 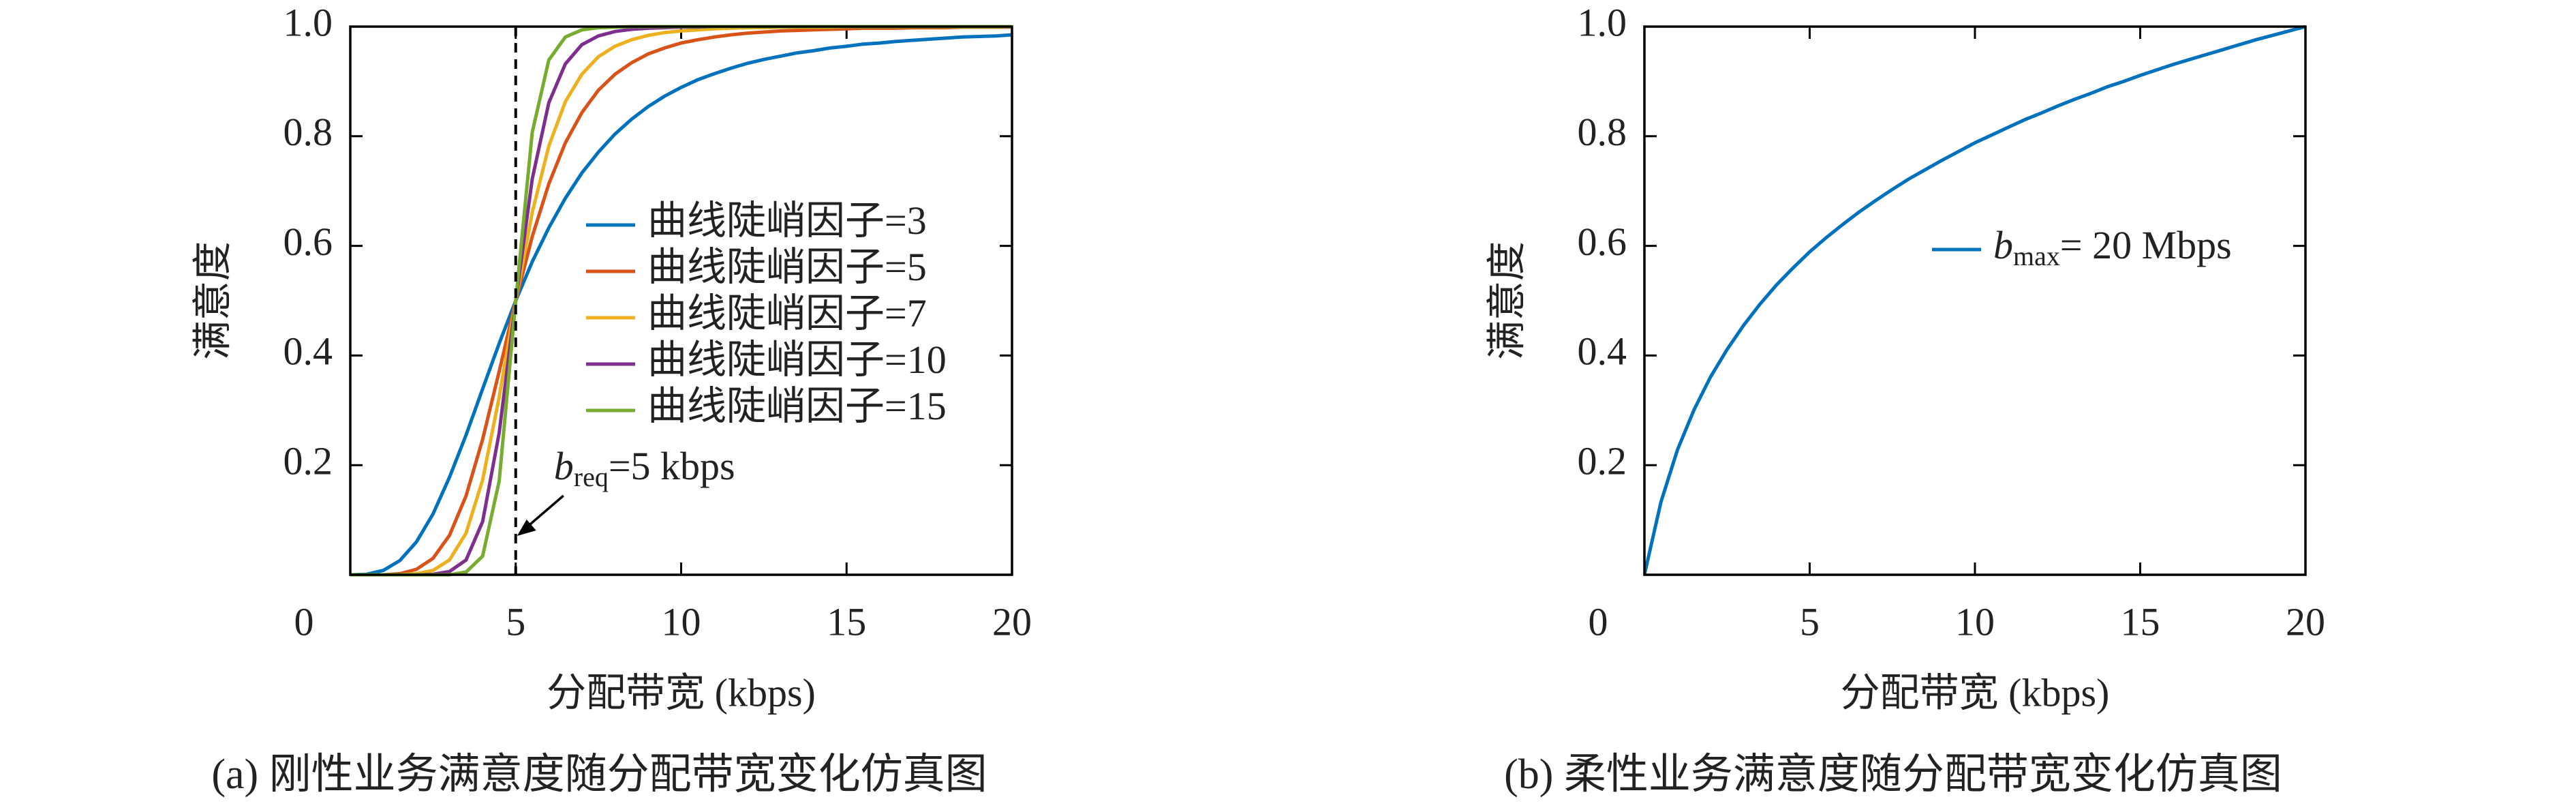 I want to click on legend-label-main: 曲线陡峭因子=5, so click(x=787, y=267).